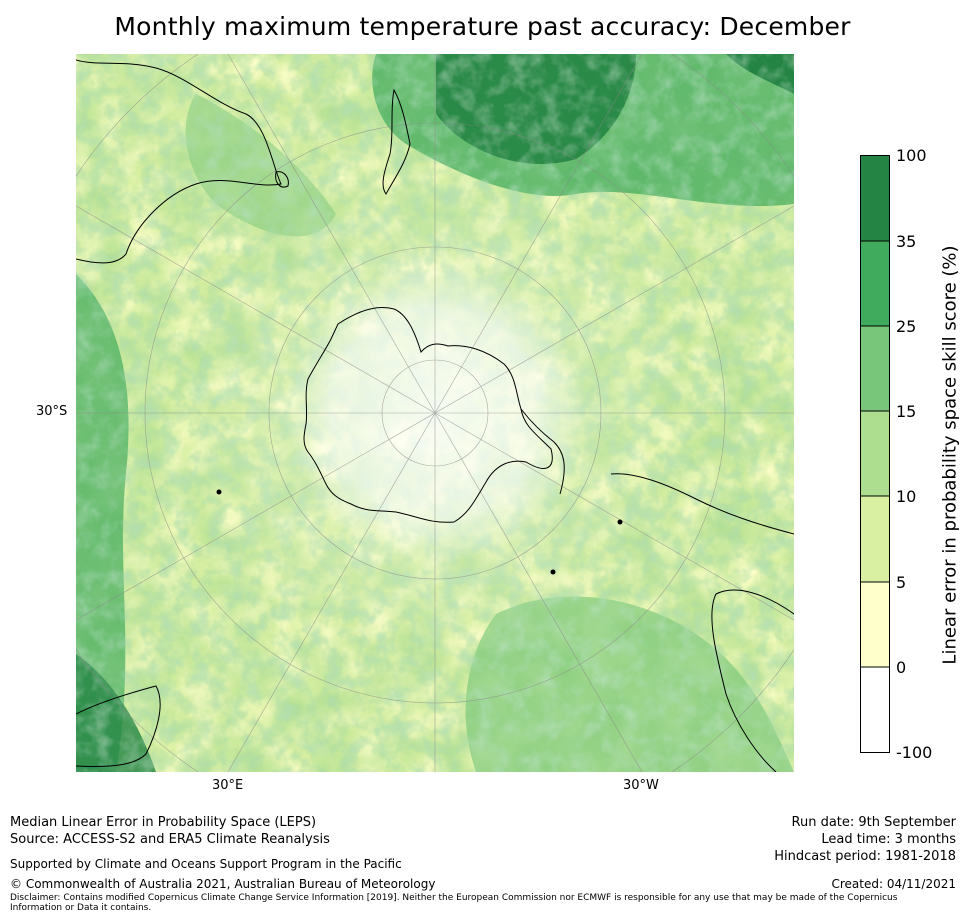 Image resolution: width=965 pixels, height=919 pixels. I want to click on lon-label-30e: 30°E, so click(228, 785).